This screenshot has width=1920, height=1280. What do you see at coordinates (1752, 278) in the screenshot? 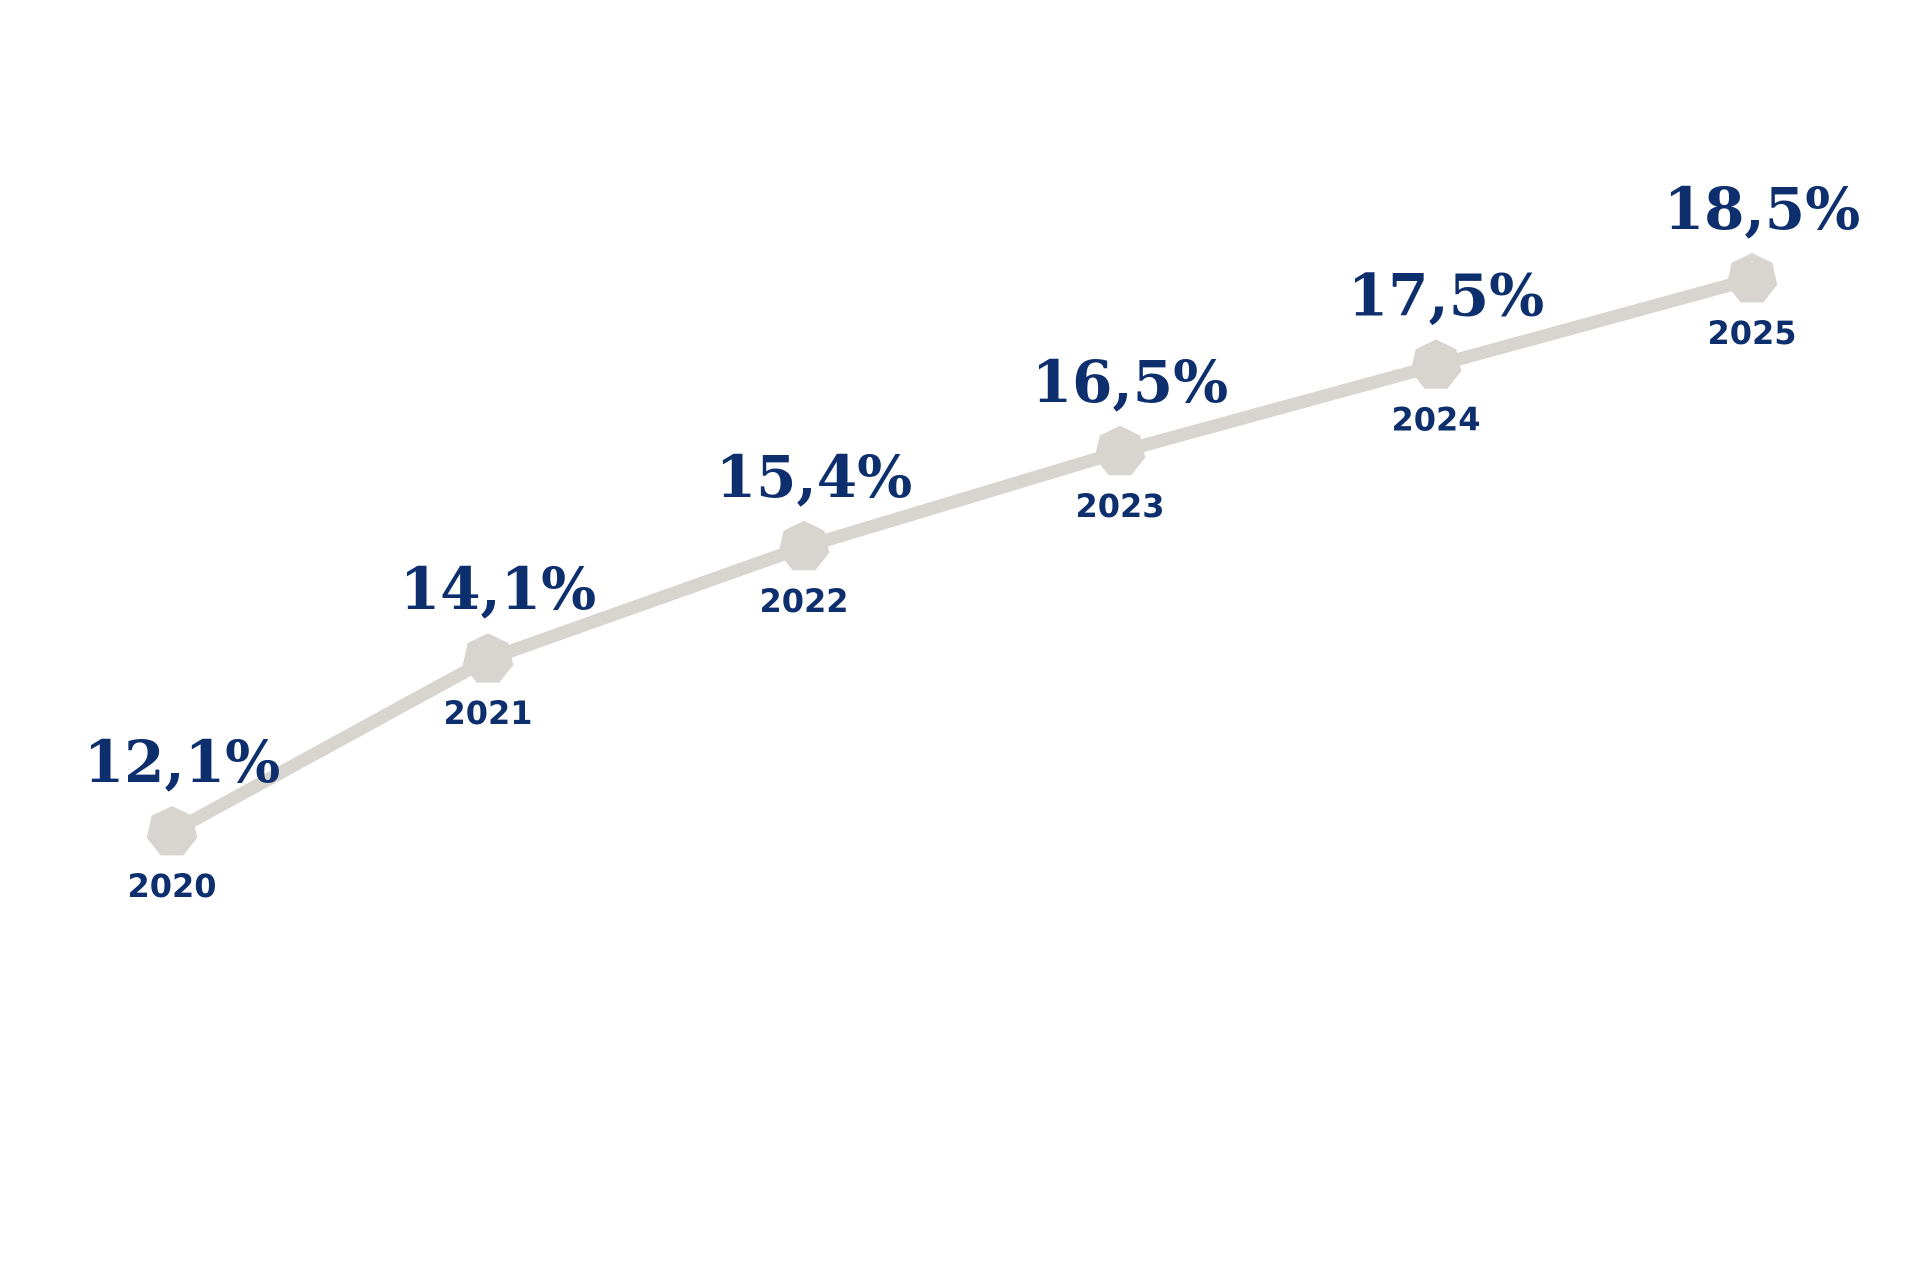
I see `data-point-2025` at bounding box center [1752, 278].